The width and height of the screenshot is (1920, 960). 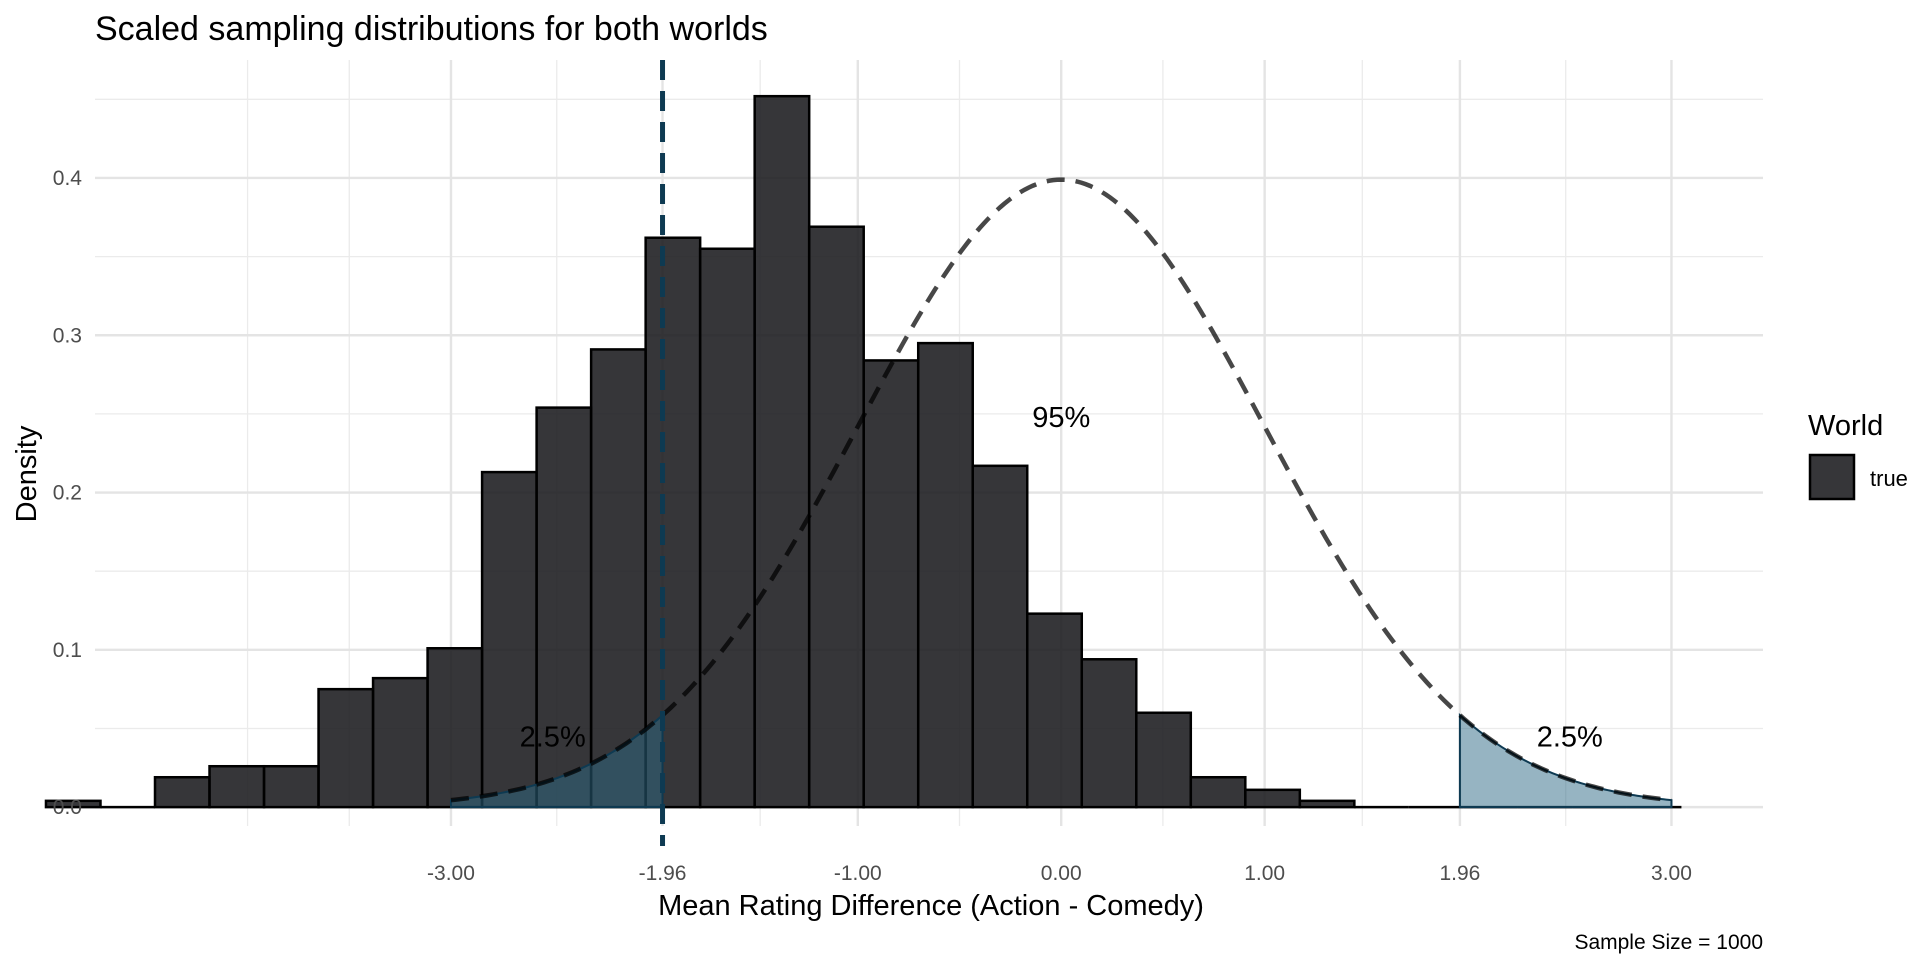 I want to click on x-tick-label: -1.00, so click(x=858, y=873).